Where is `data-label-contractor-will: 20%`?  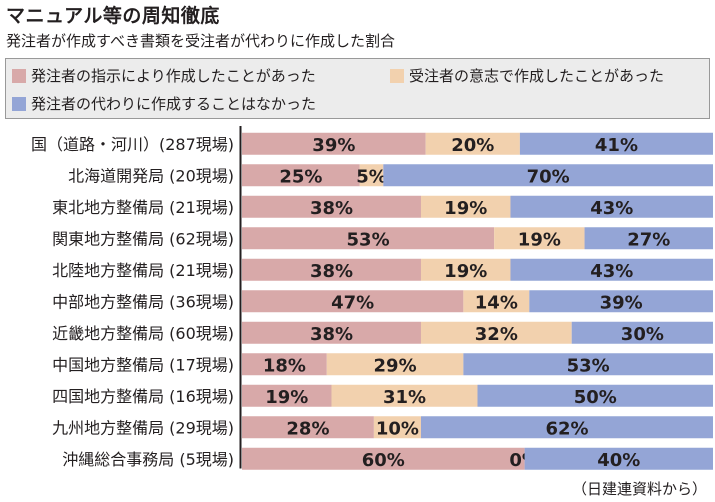
data-label-contractor-will: 20% is located at coordinates (472, 145).